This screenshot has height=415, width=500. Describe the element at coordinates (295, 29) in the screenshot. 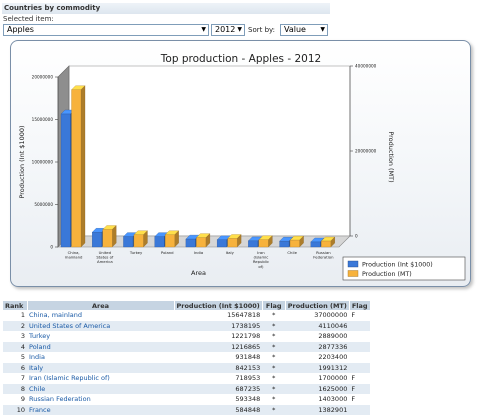

I see `sort-select-value: Value` at that location.